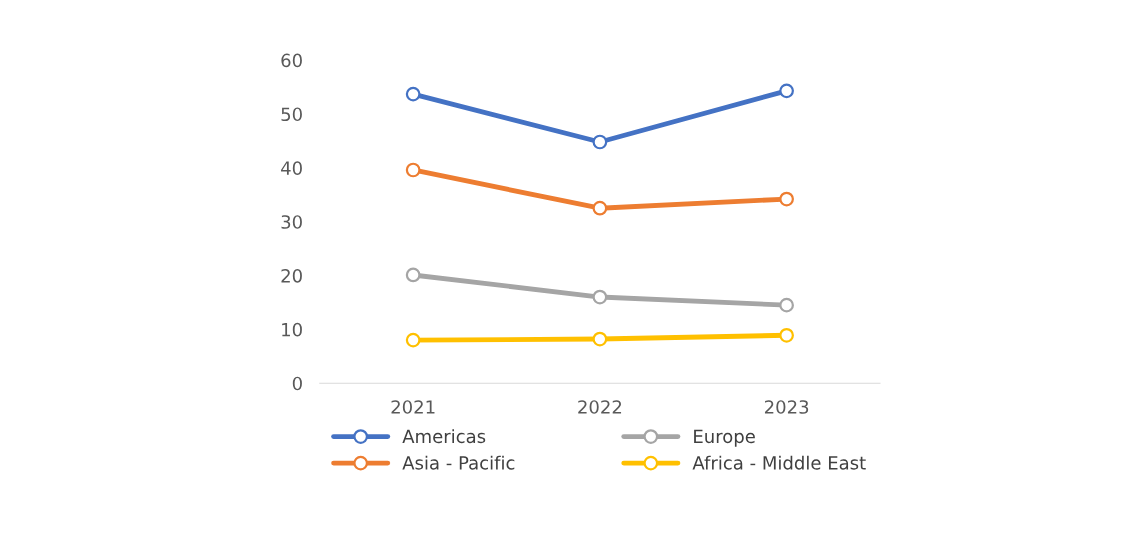 Image resolution: width=1134 pixels, height=542 pixels. Describe the element at coordinates (291, 168) in the screenshot. I see `y-tick-label: 40` at that location.